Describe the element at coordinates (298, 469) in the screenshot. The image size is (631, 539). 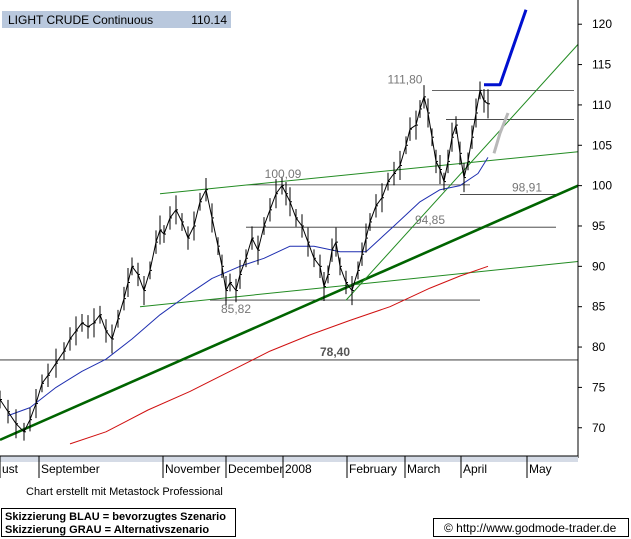
I see `x-tick-label: 2008` at that location.